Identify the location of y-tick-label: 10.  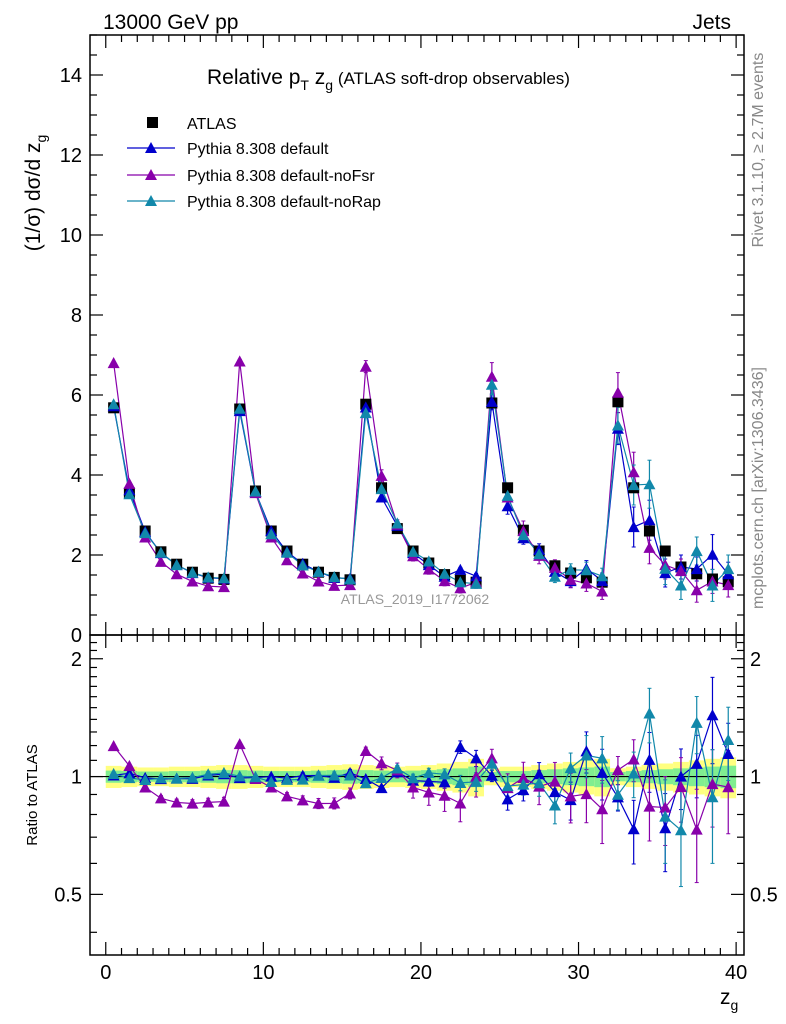
(71, 236).